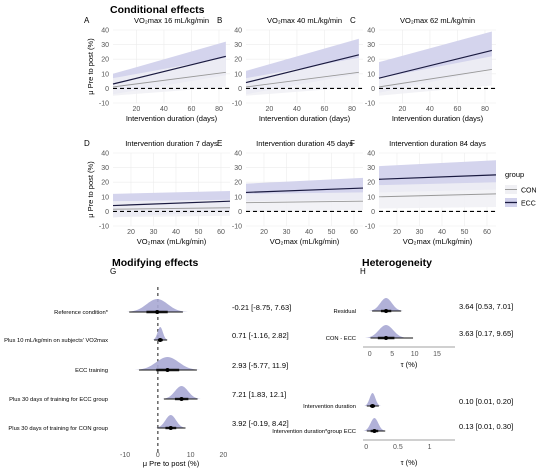 Image resolution: width=550 pixels, height=470 pixels. I want to click on panel-letter: G, so click(113, 271).